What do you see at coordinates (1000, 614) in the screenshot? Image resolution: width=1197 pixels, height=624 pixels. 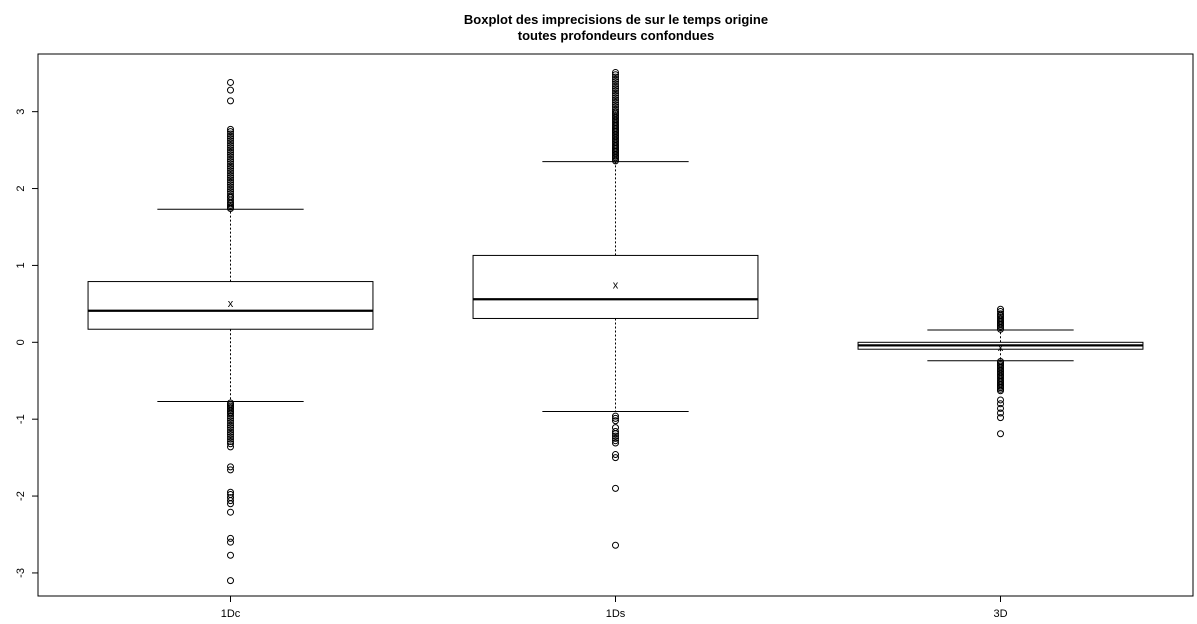 I see `x-tick-label: 3D` at bounding box center [1000, 614].